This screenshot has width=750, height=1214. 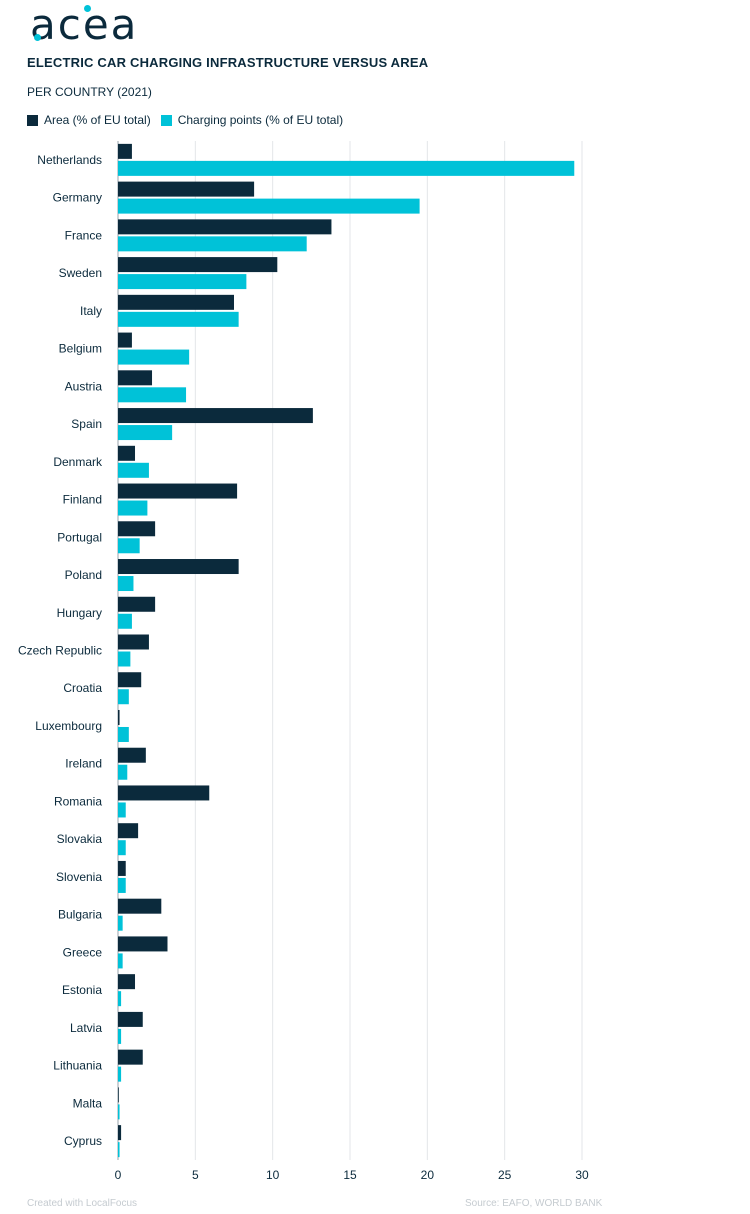 I want to click on bar-area-austria, so click(x=135, y=378).